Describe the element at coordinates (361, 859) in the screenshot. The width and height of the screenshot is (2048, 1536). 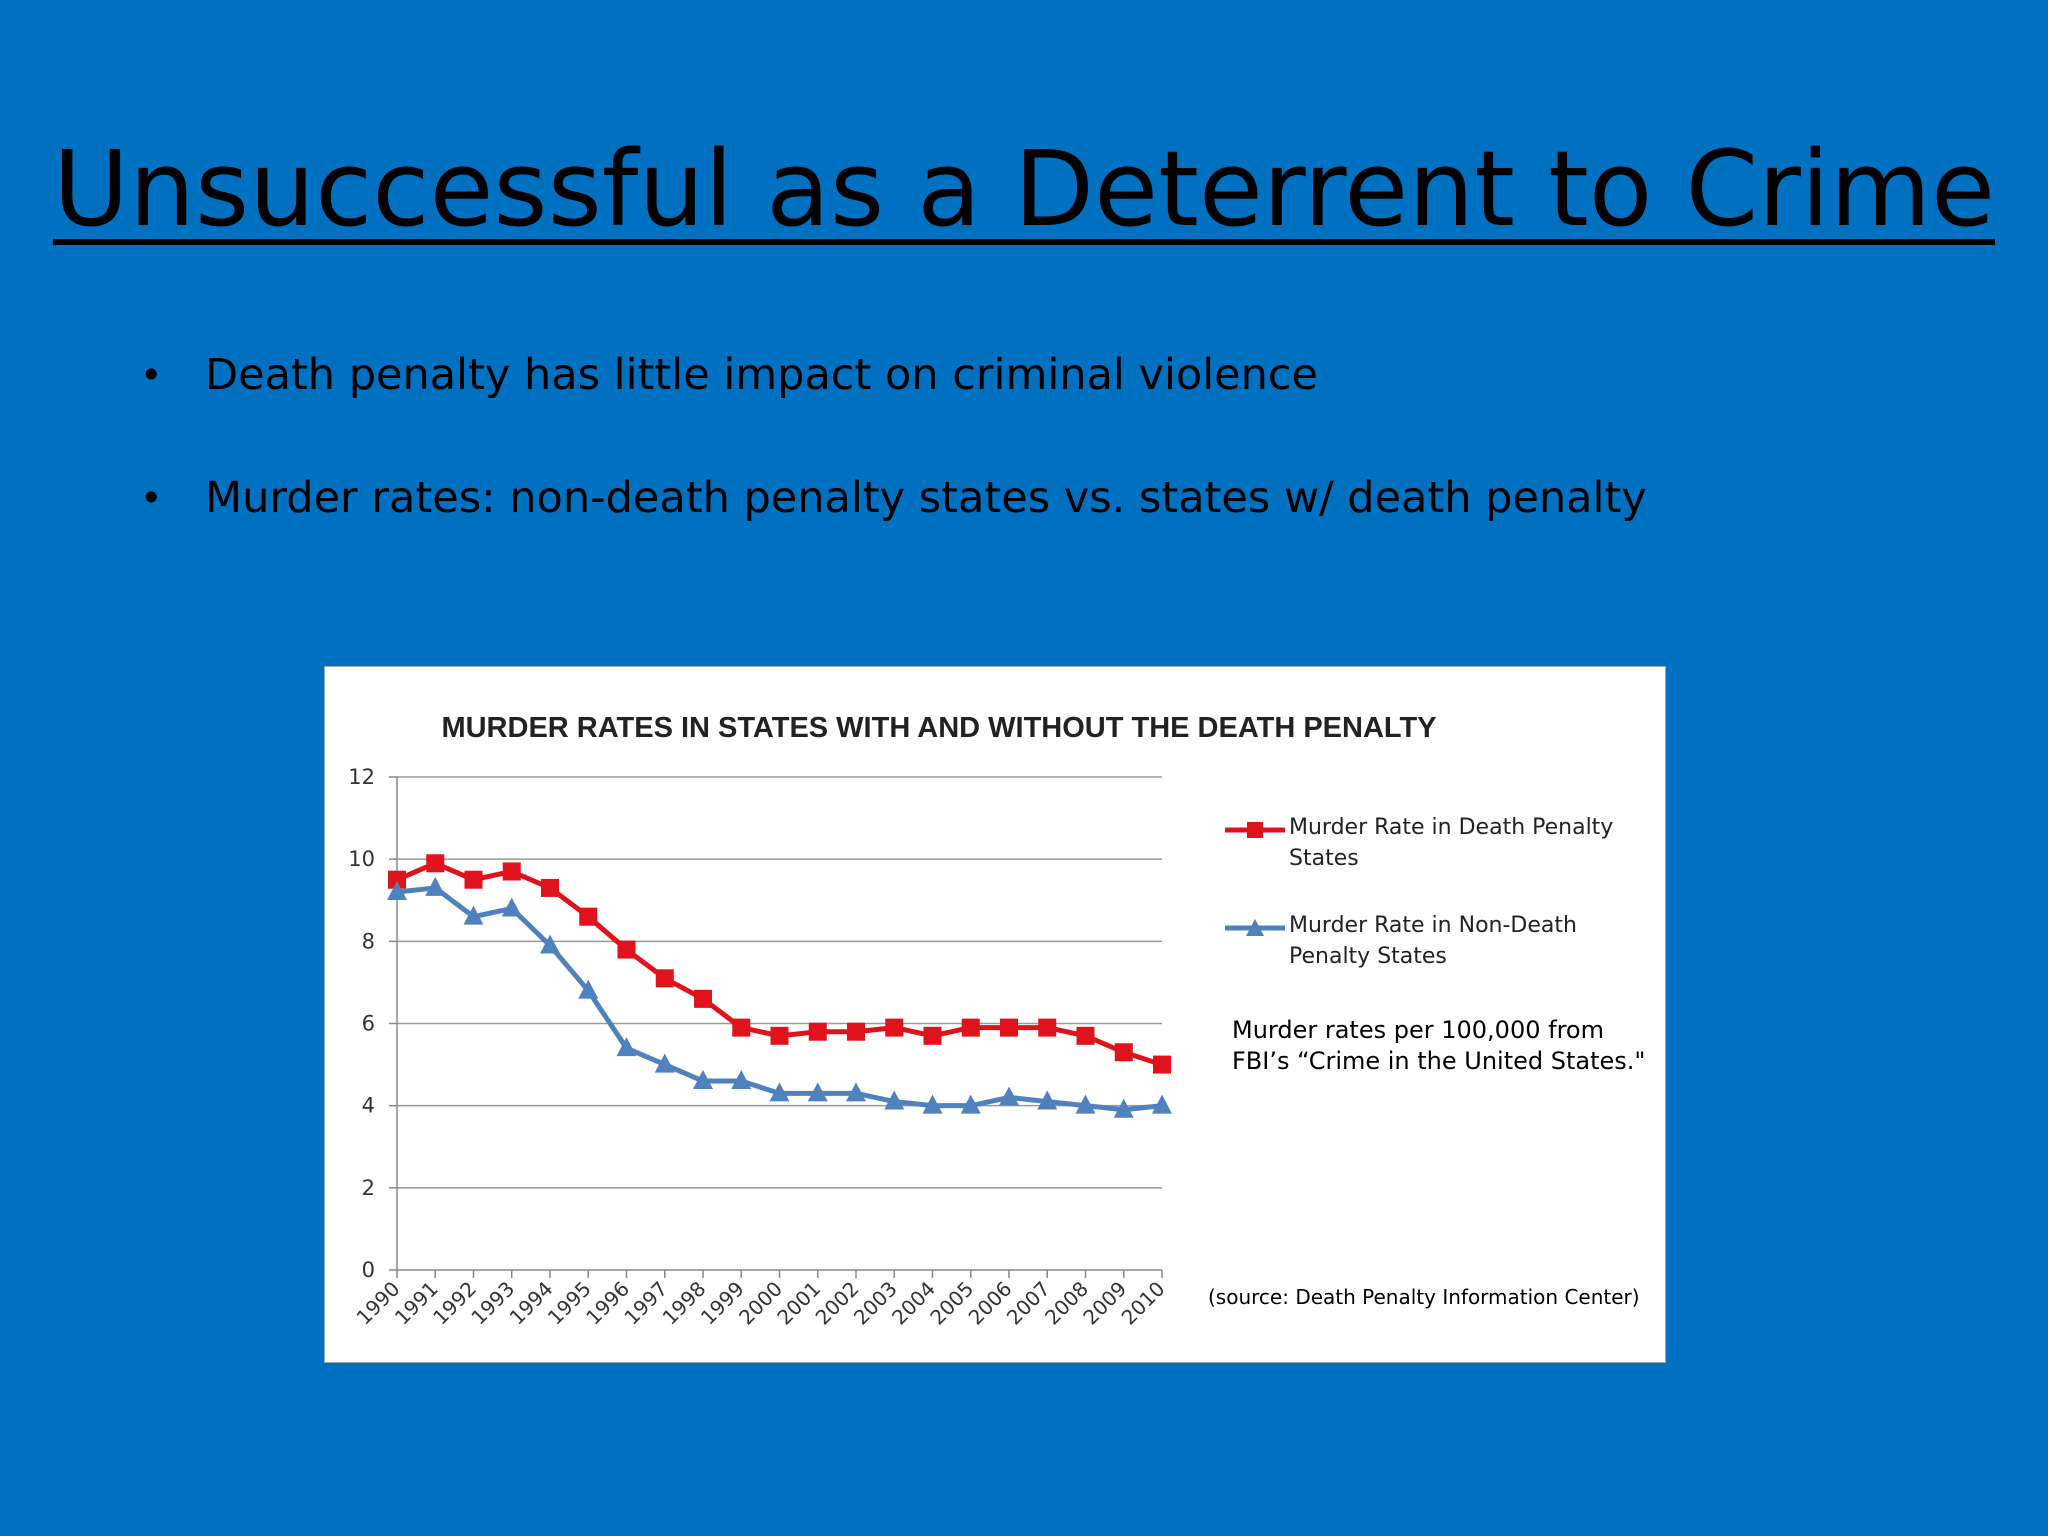
I see `y-tick-label: 10` at that location.